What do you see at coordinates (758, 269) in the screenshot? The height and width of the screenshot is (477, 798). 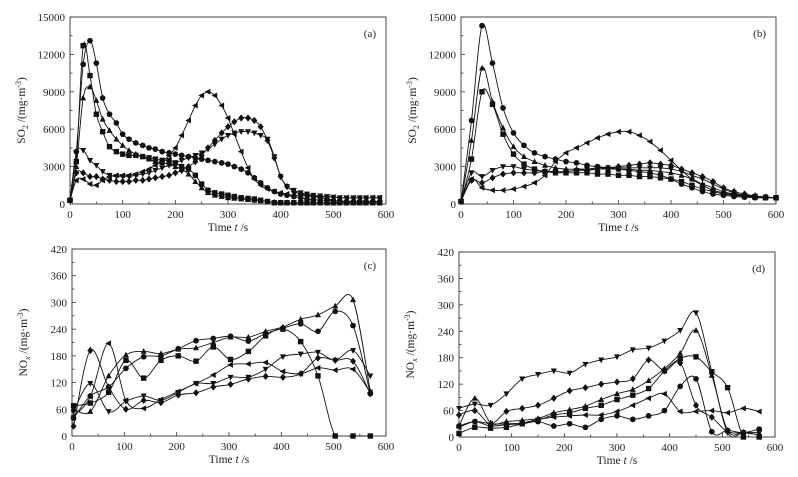 I see `panel-label: (d)` at bounding box center [758, 269].